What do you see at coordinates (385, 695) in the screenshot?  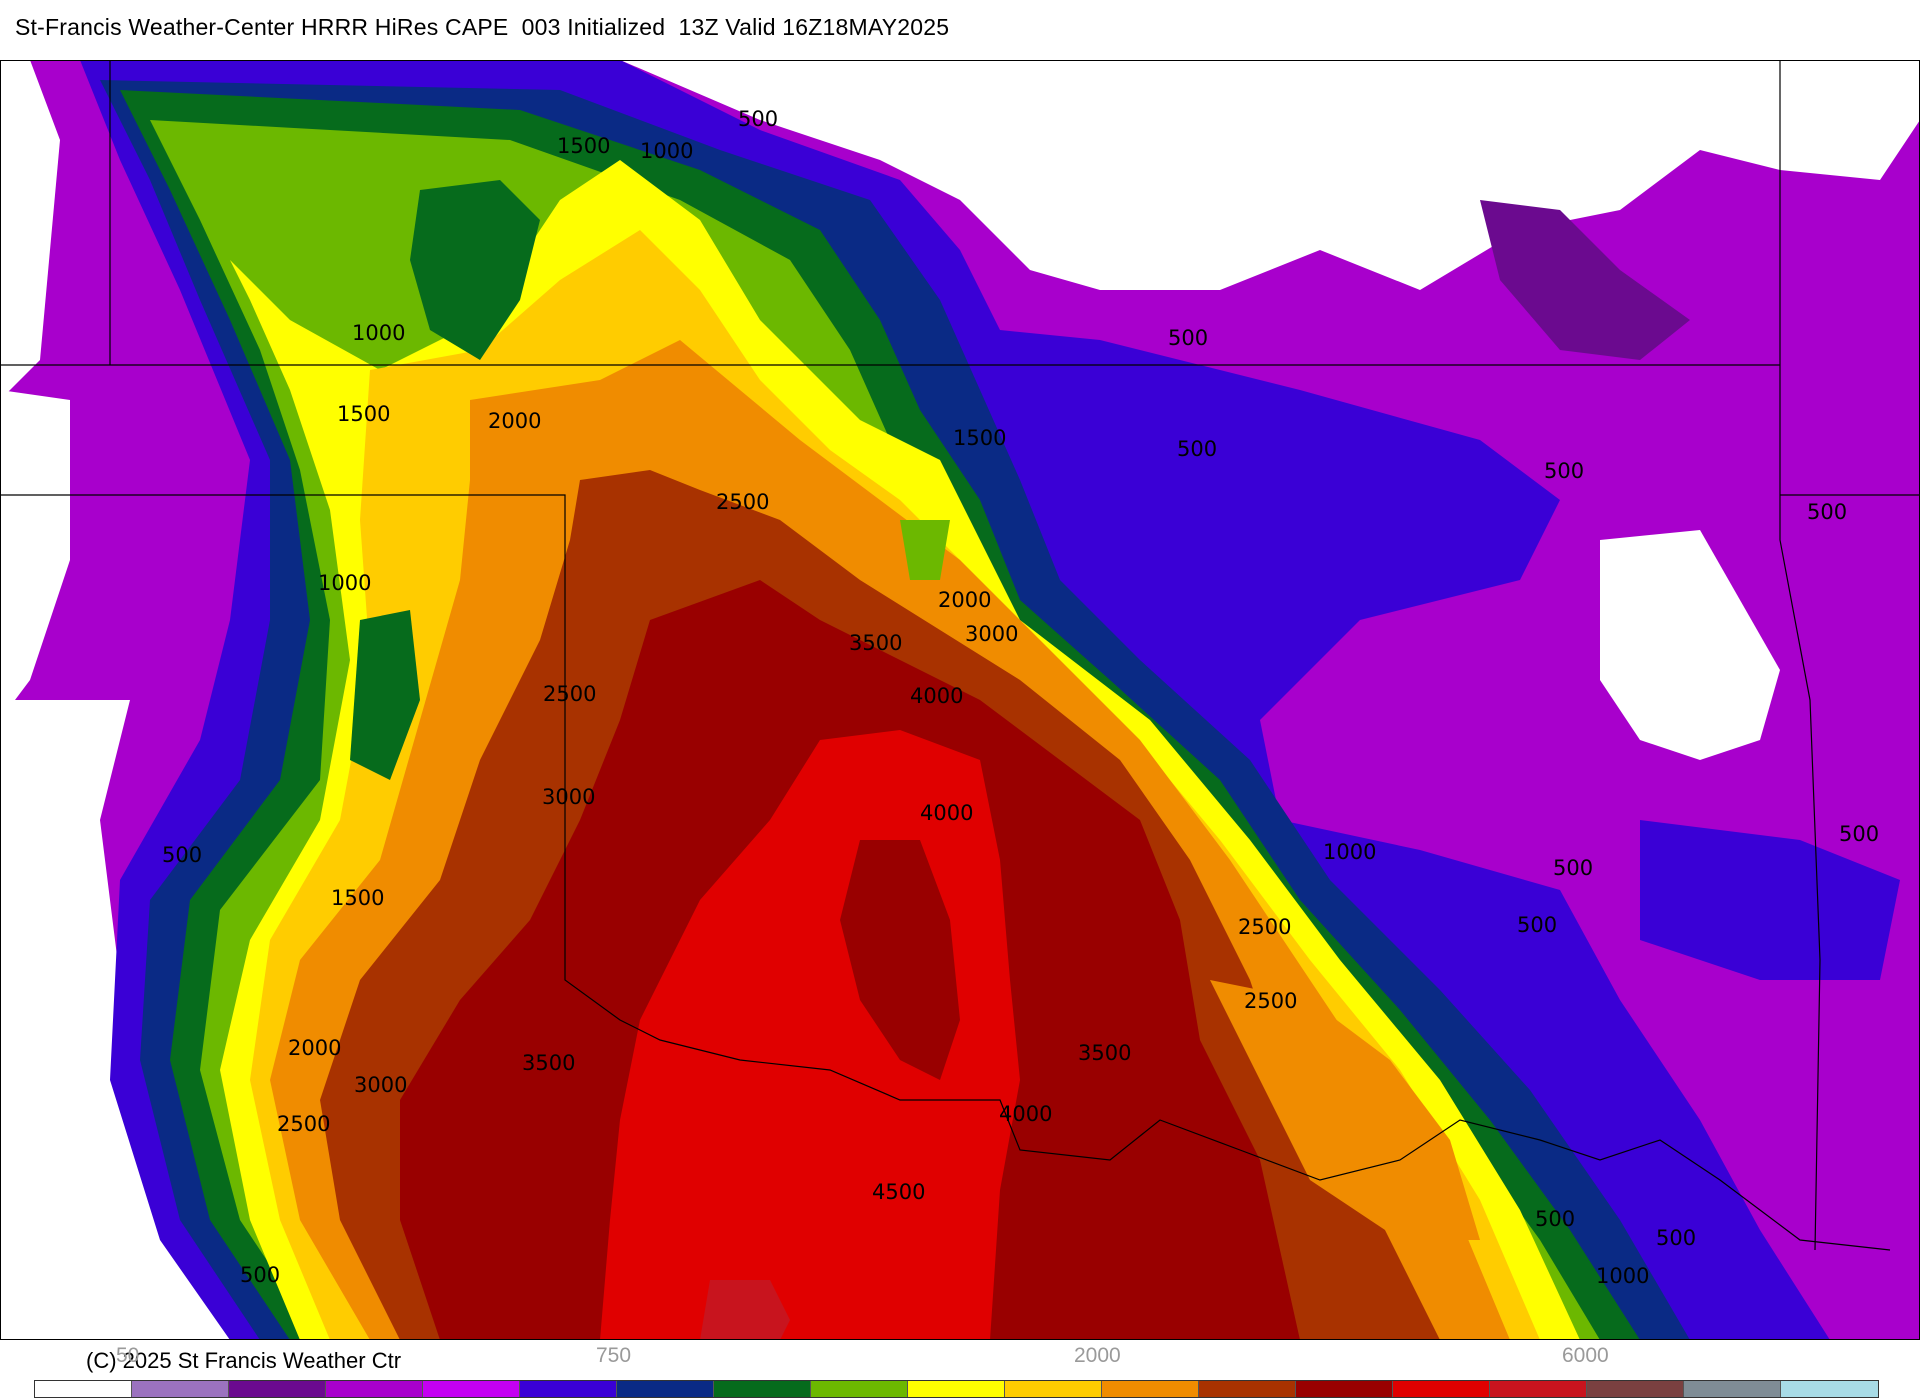 I see `green-patch-w` at bounding box center [385, 695].